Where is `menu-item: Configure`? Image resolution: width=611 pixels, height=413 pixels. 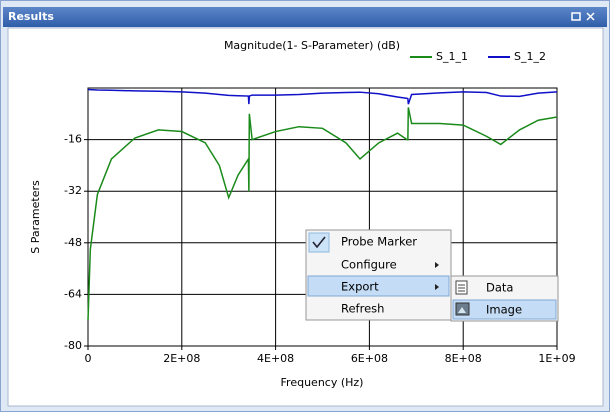
menu-item: Configure is located at coordinates (369, 265).